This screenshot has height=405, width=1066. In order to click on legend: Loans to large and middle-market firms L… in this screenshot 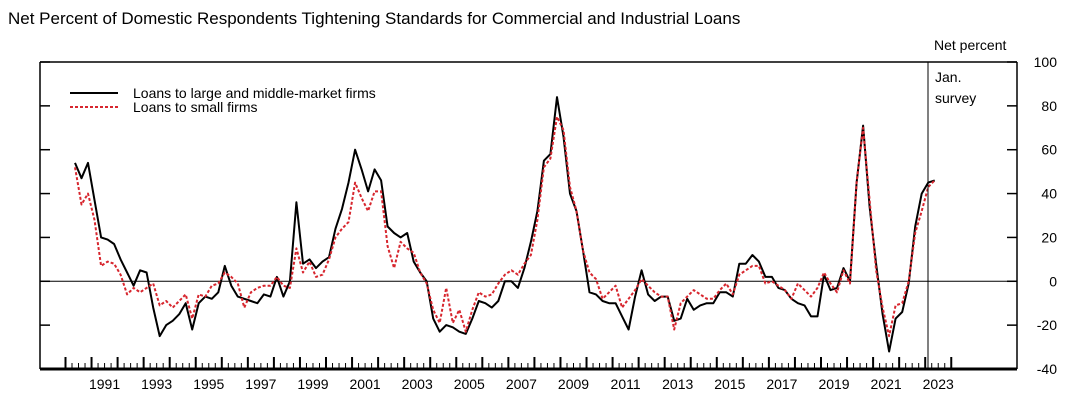, I will do `click(223, 100)`.